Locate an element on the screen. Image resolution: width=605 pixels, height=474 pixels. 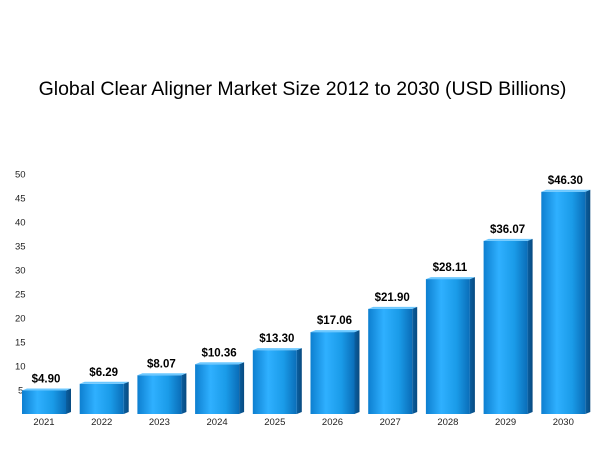
y-tick-label: 35 is located at coordinates (20, 247).